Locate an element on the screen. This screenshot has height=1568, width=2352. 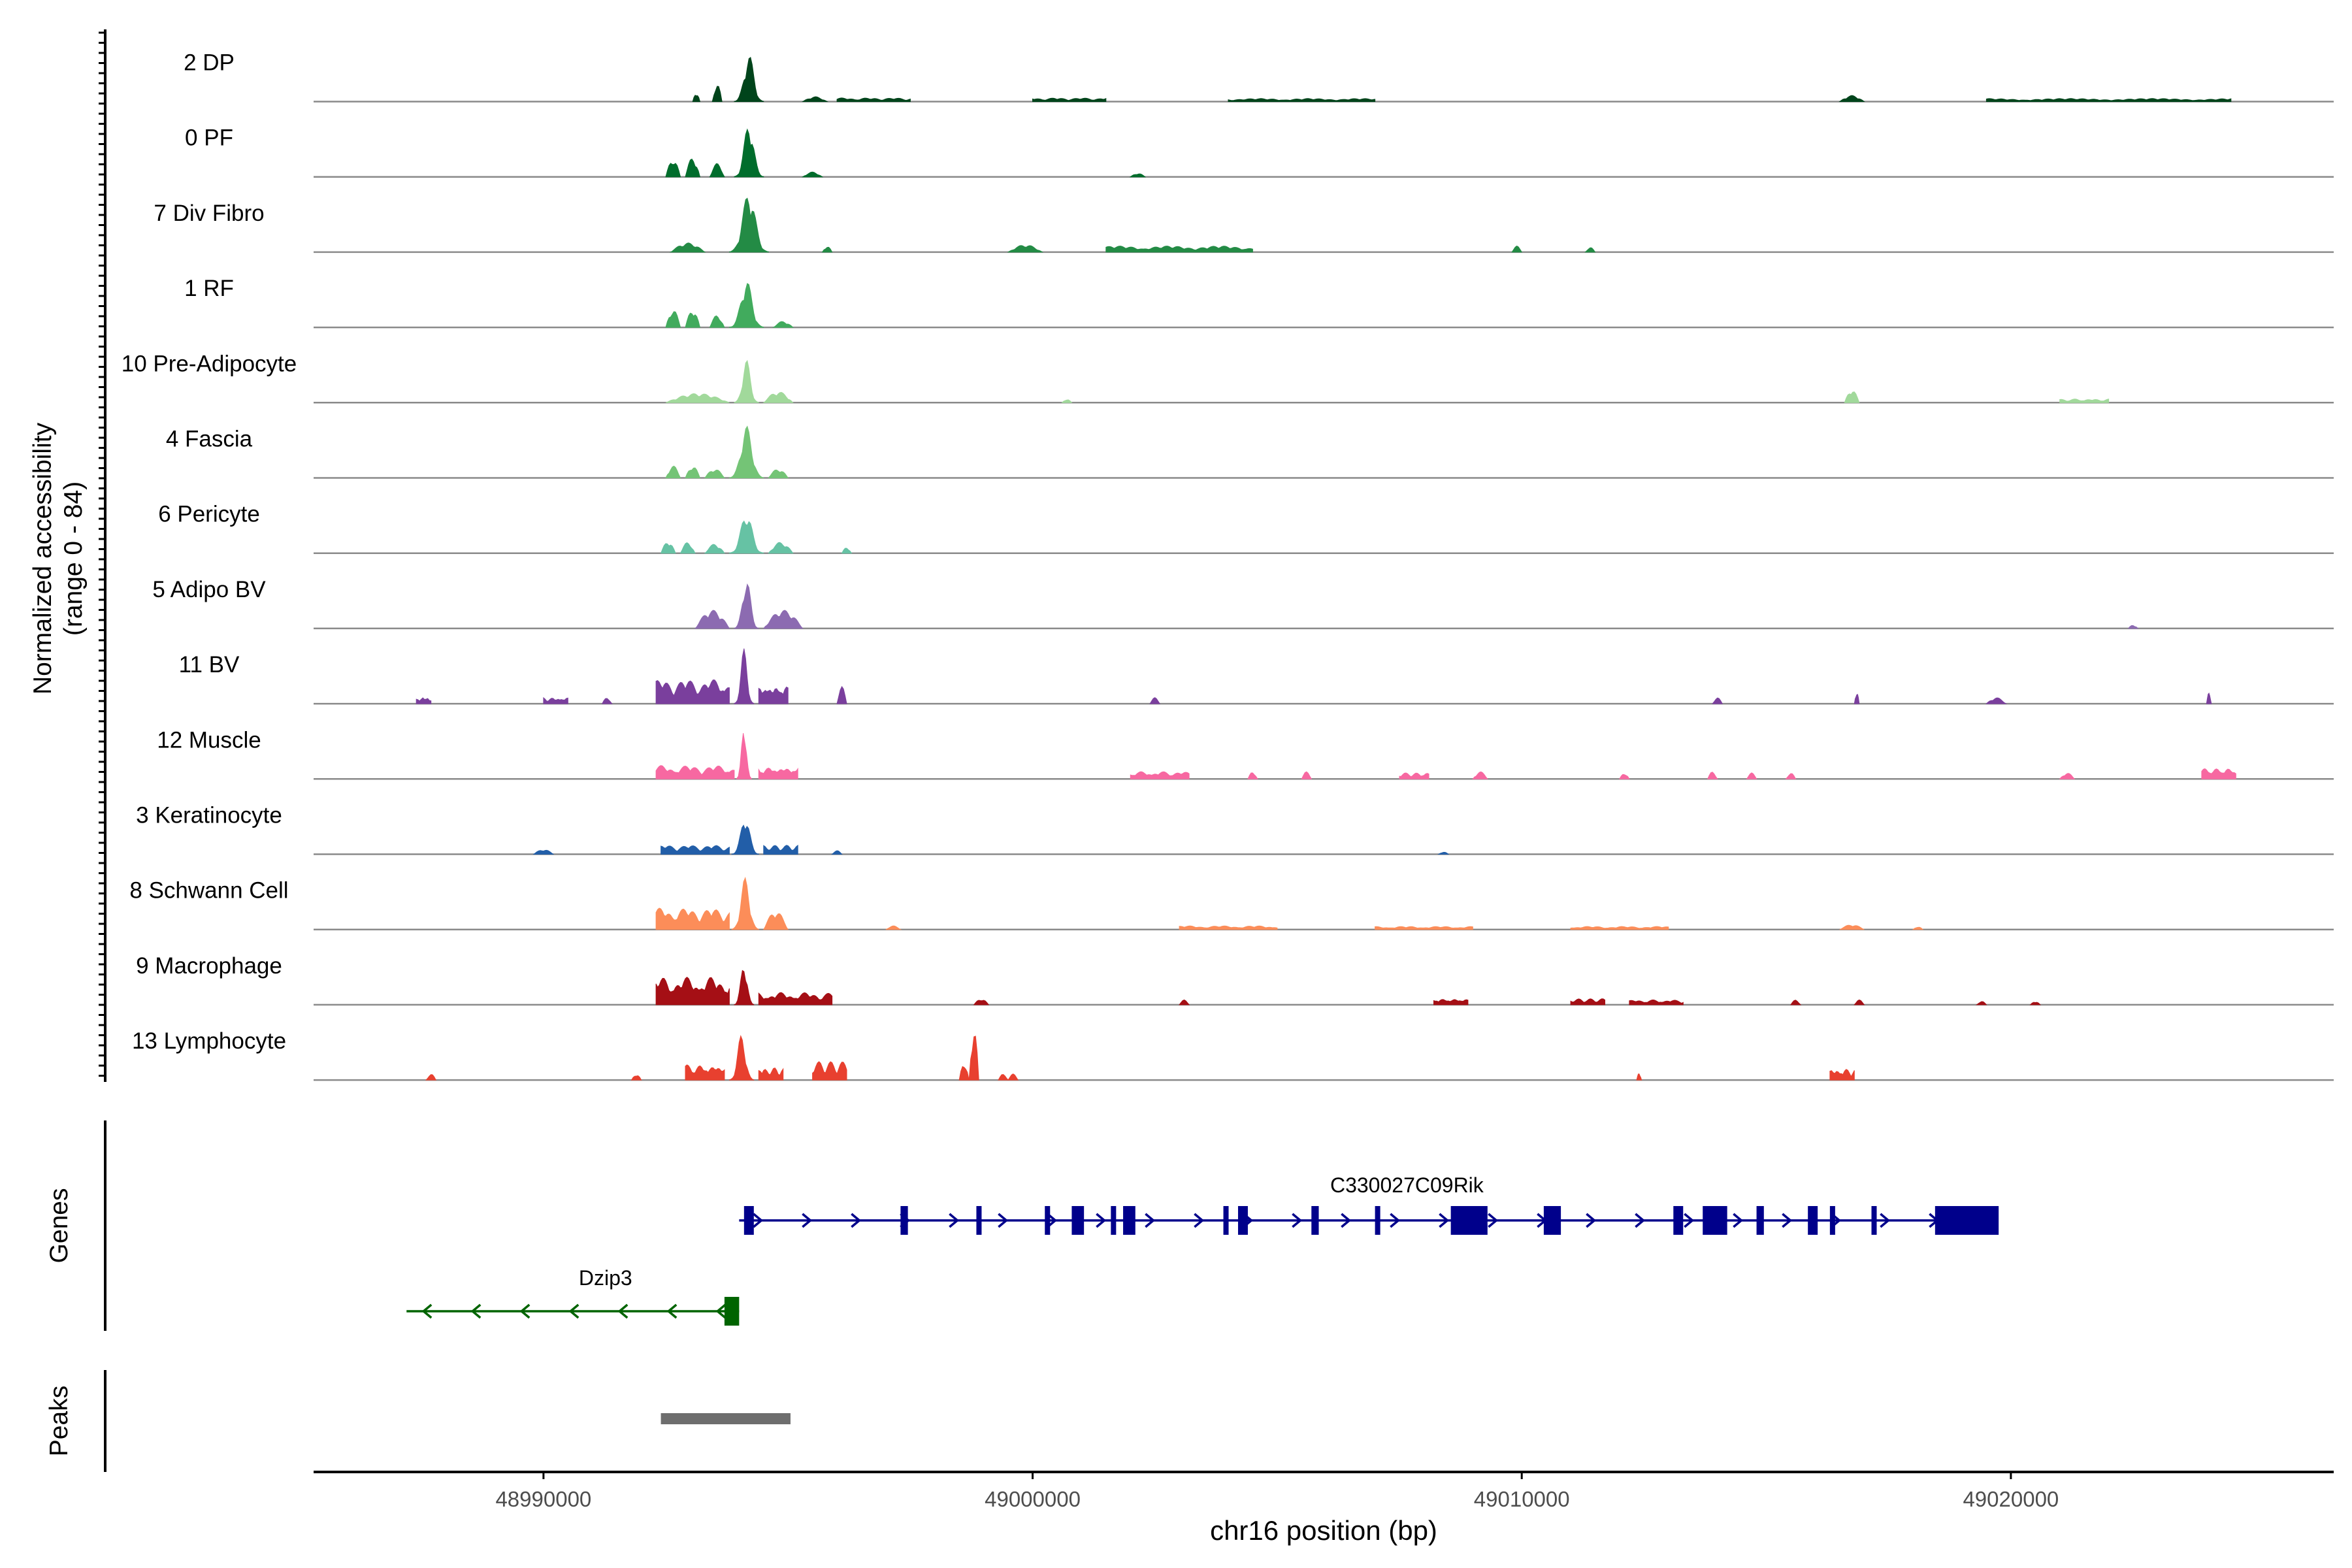
gene-c330027c09rik: C330027C09Rik is located at coordinates (1369, 1204).